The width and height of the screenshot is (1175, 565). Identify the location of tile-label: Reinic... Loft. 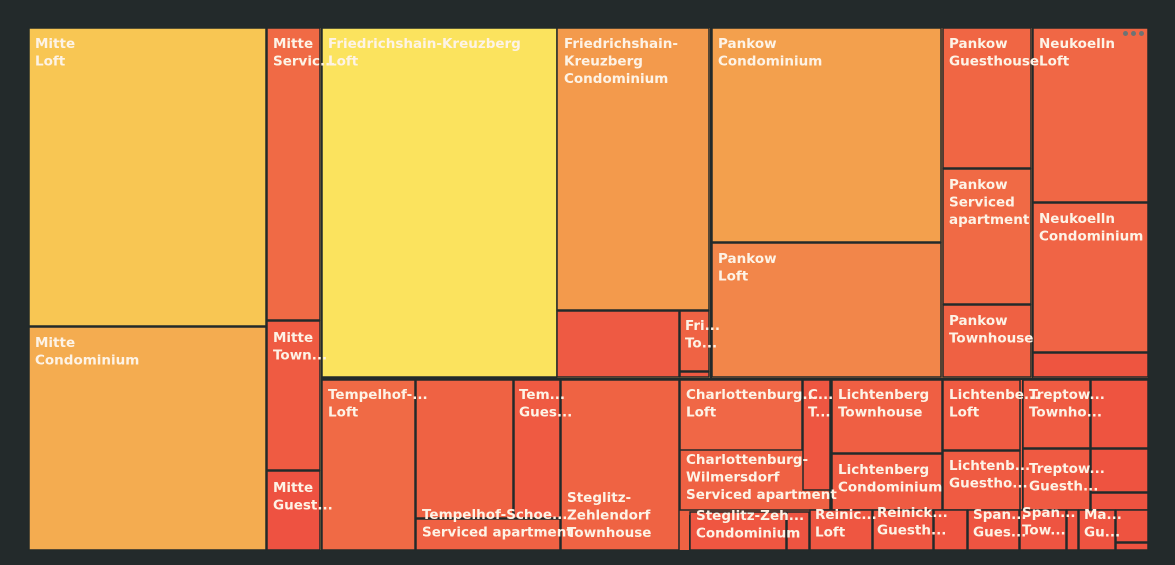
(846, 524).